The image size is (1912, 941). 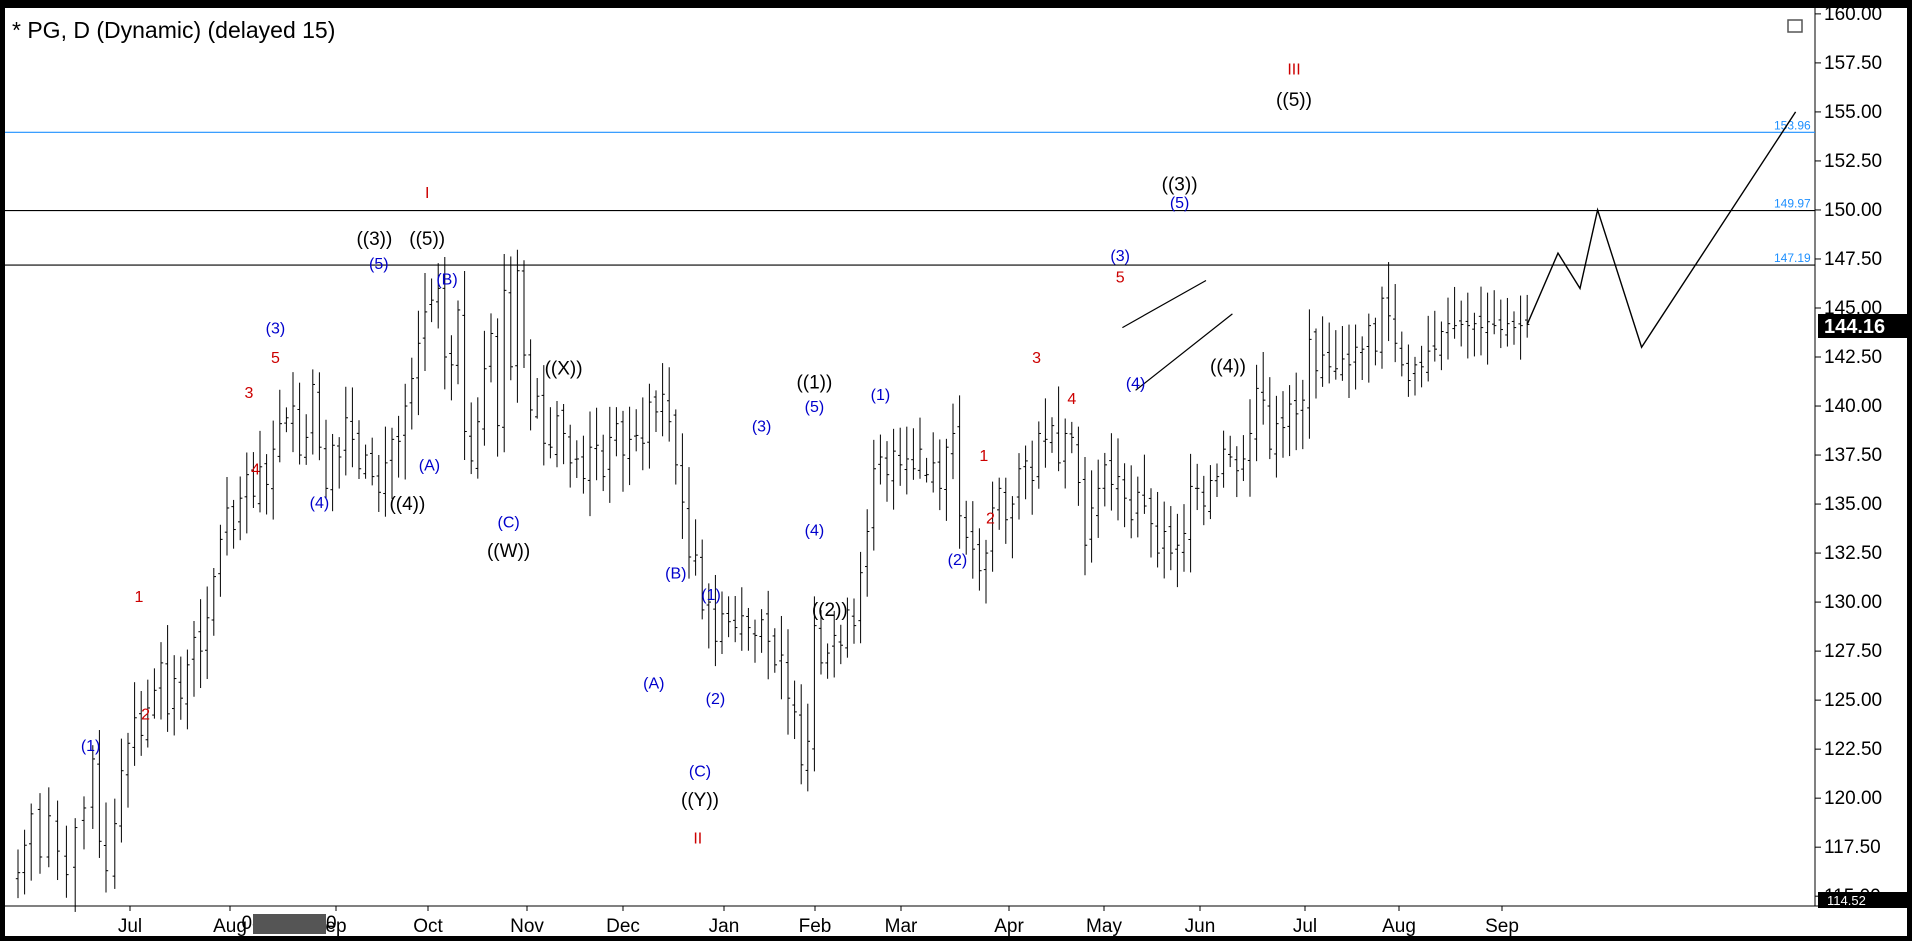 What do you see at coordinates (249, 393) in the screenshot?
I see `wave-label-3: 3` at bounding box center [249, 393].